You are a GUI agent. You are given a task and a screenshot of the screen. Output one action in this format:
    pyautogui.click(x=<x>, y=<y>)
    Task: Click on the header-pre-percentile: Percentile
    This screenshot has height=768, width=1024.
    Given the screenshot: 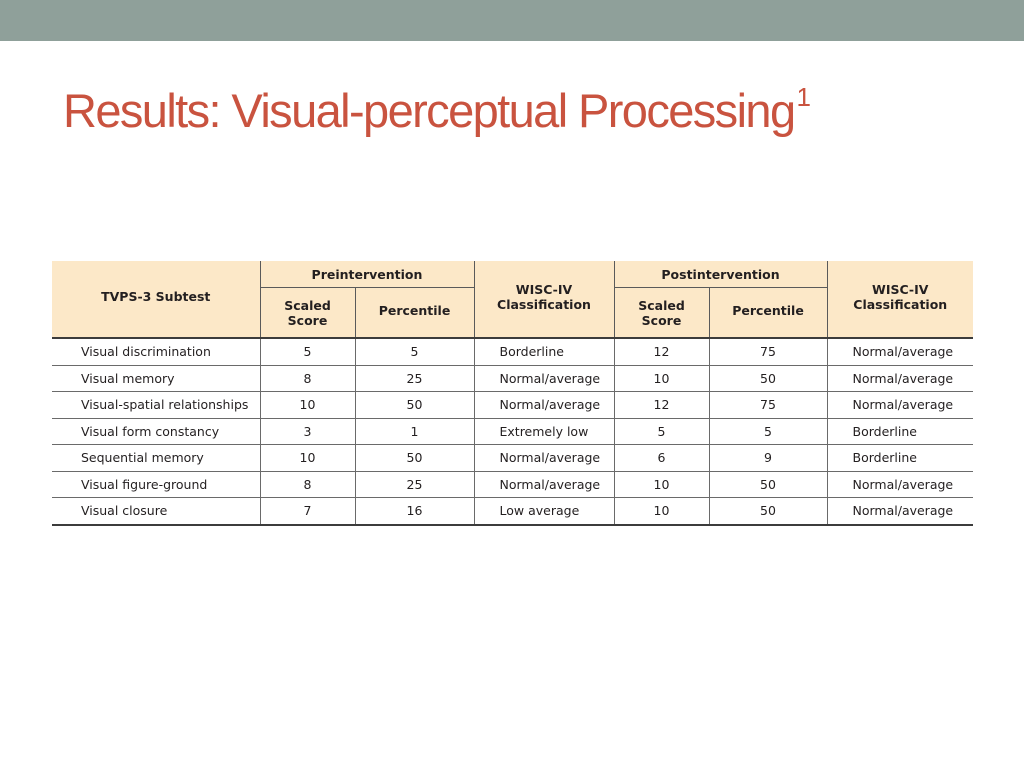 What is the action you would take?
    pyautogui.click(x=414, y=313)
    